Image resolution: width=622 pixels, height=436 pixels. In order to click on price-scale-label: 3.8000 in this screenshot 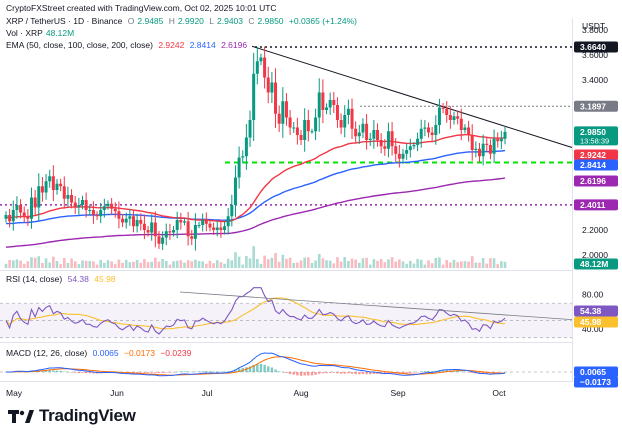, I will do `click(595, 30)`.